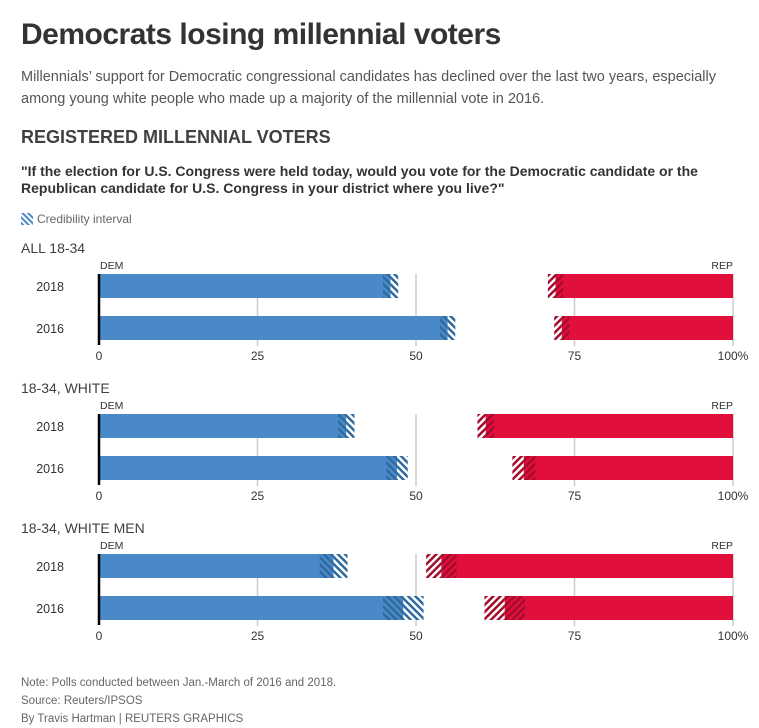 This screenshot has height=728, width=759. What do you see at coordinates (82, 701) in the screenshot?
I see `footer-source: Source: Reuters/IPSOS` at bounding box center [82, 701].